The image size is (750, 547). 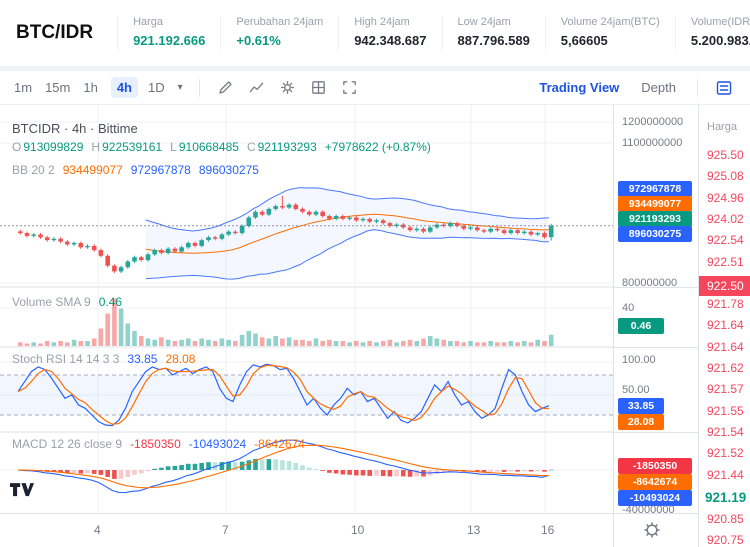 What do you see at coordinates (725, 540) in the screenshot?
I see `order-book-bid-row: 920.75` at bounding box center [725, 540].